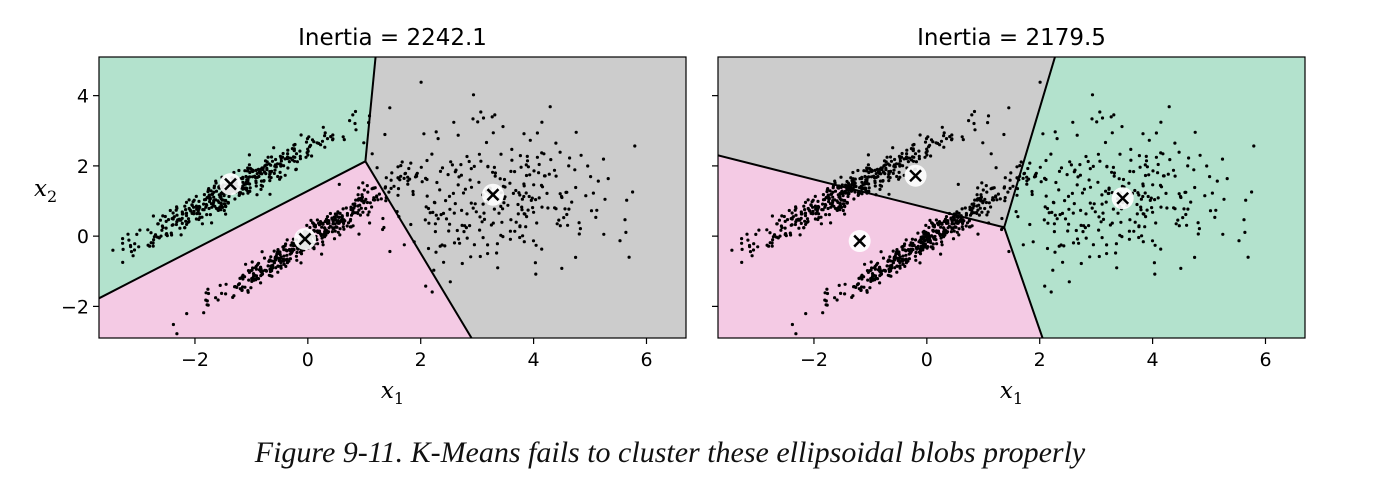 This screenshot has width=1390, height=488. I want to click on centroid-cross, so click(1123, 198).